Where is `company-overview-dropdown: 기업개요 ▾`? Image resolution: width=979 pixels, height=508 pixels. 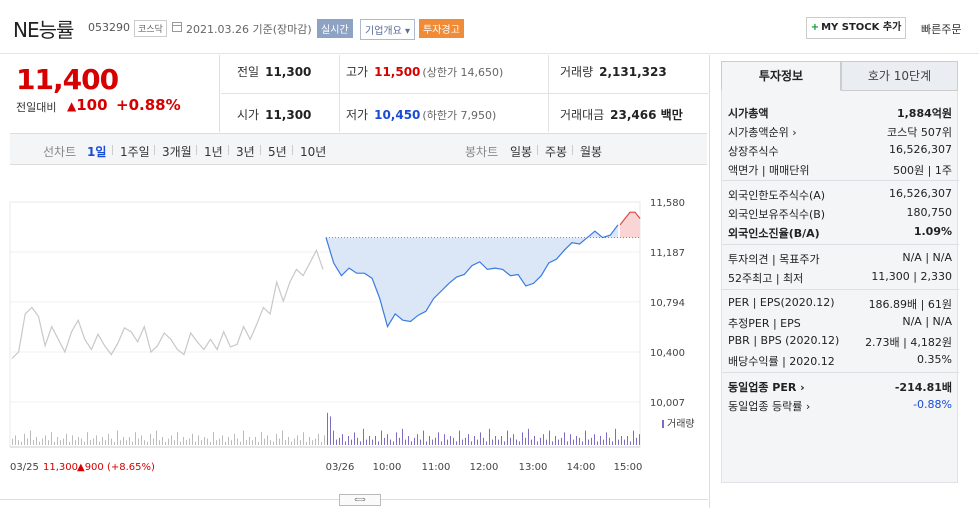
company-overview-dropdown: 기업개요 ▾ is located at coordinates (387, 29).